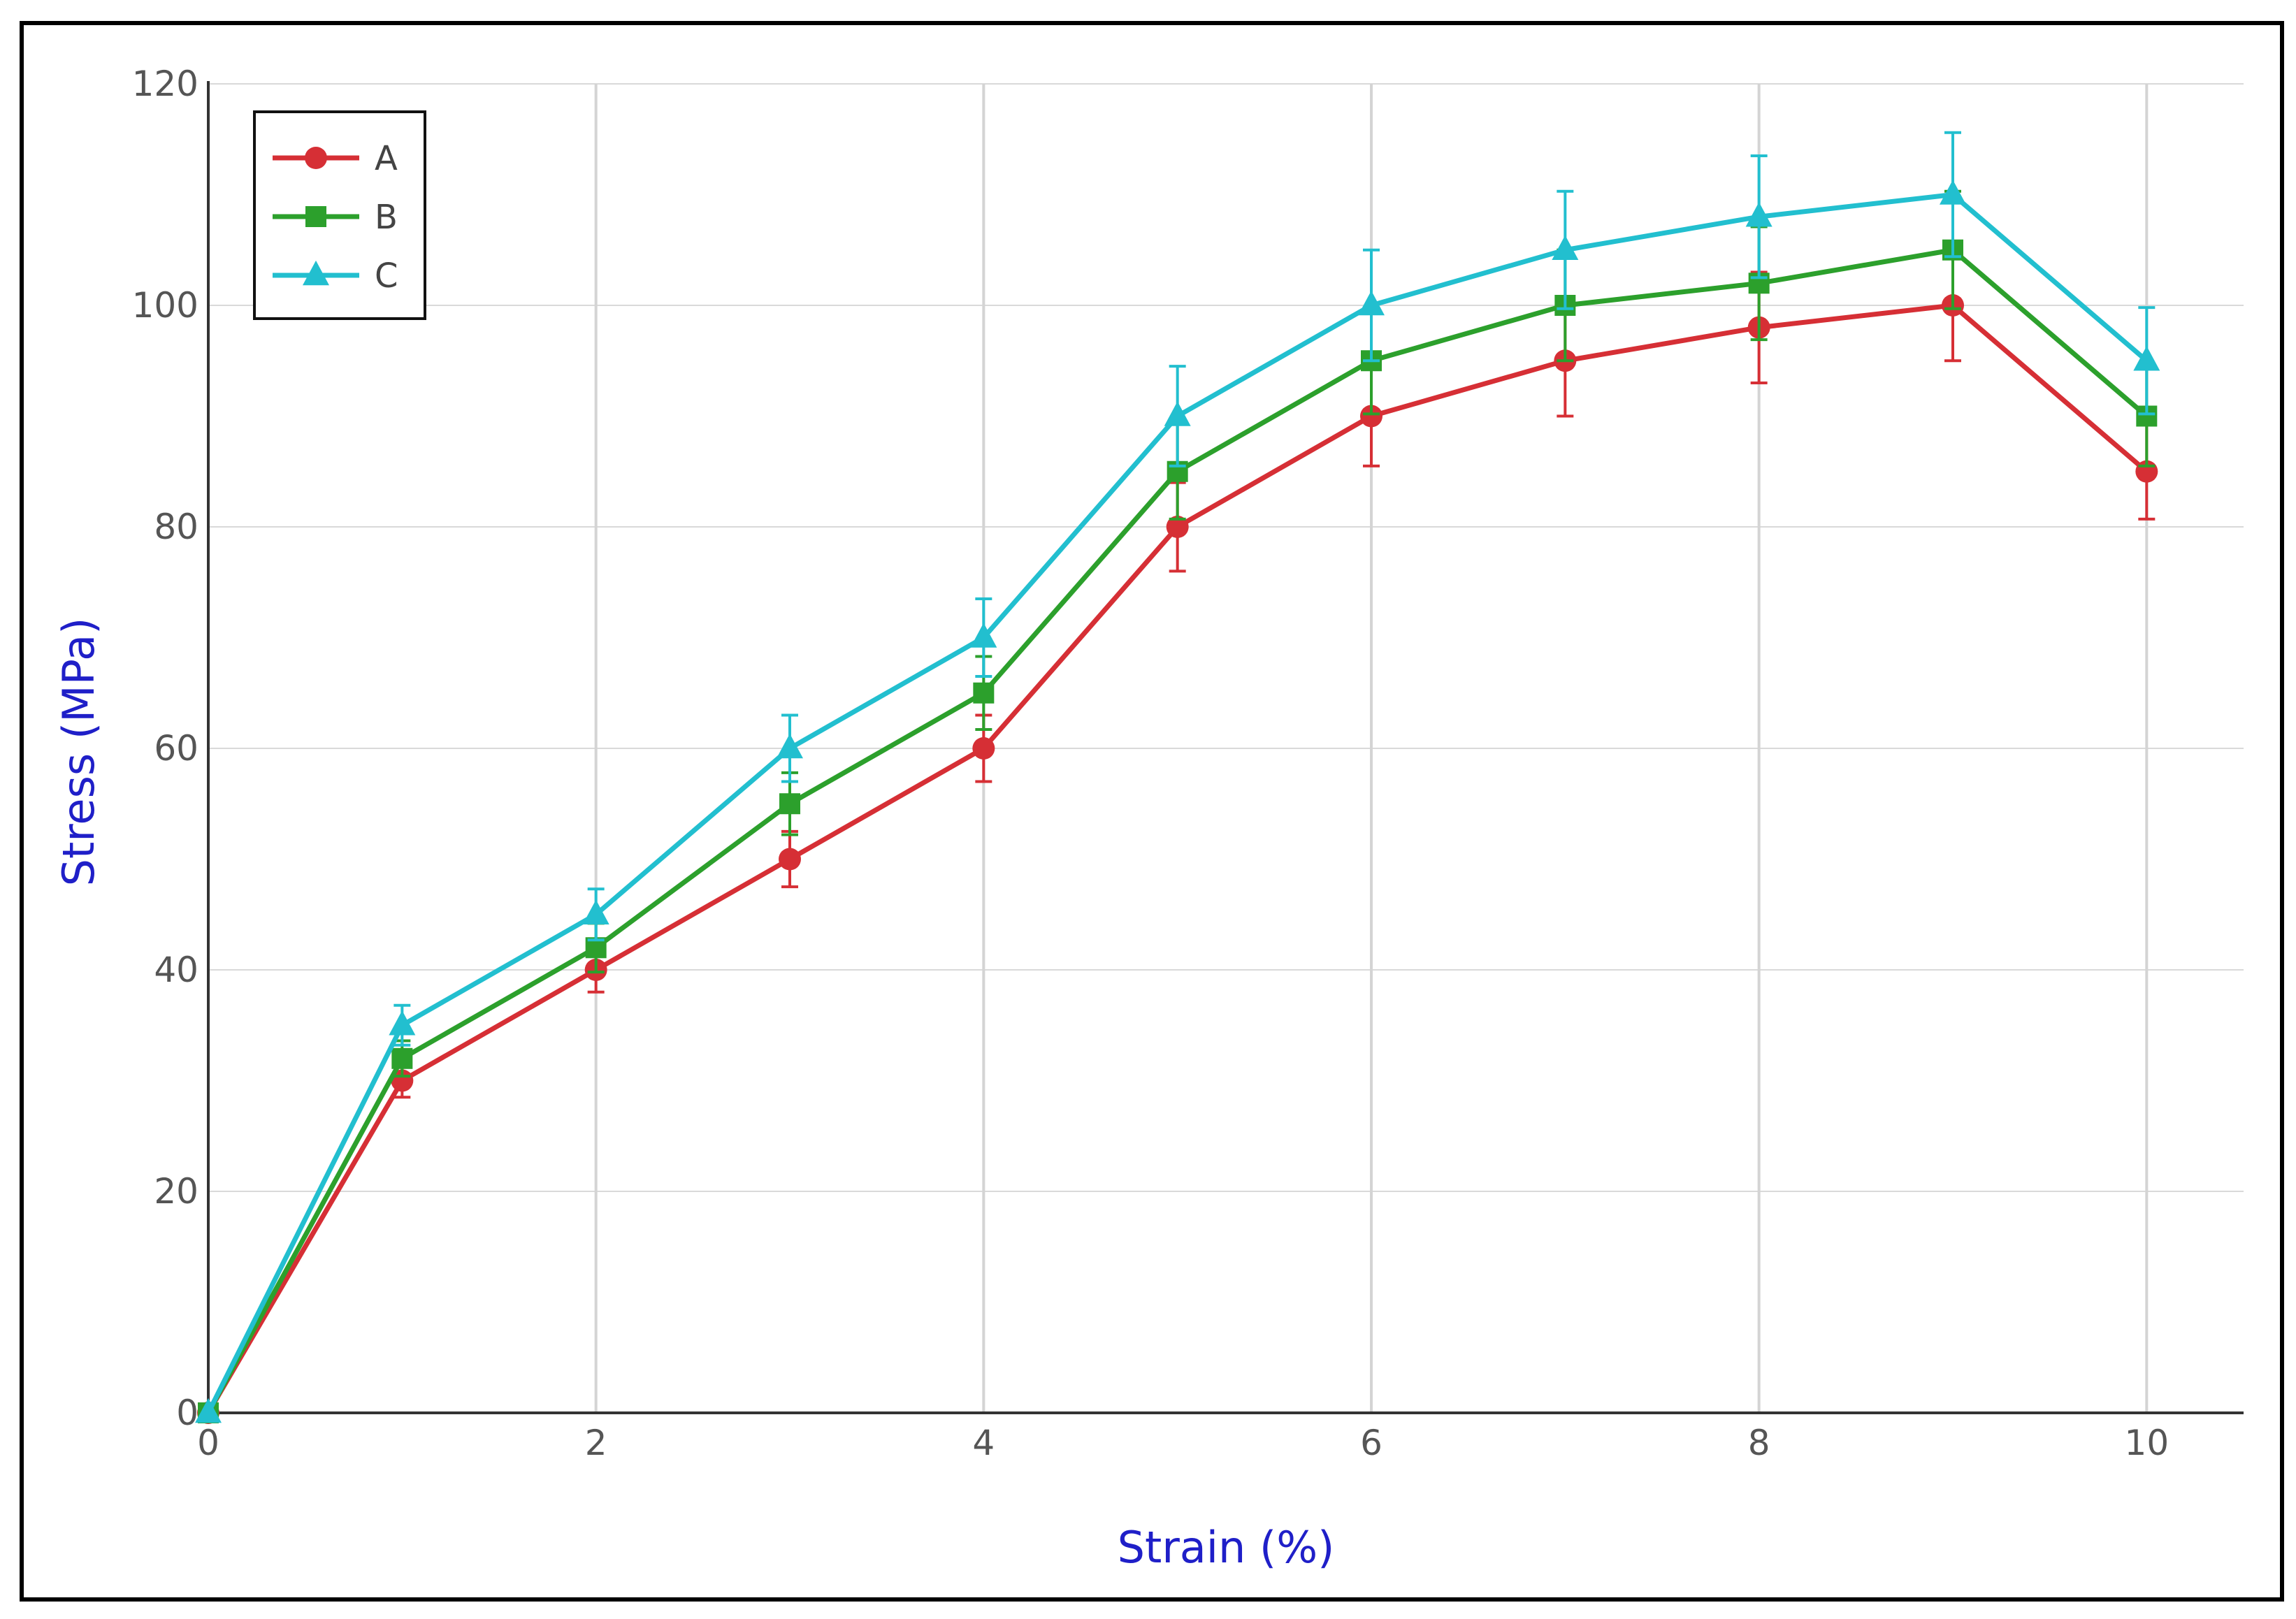 The width and height of the screenshot is (2296, 1619). What do you see at coordinates (165, 84) in the screenshot?
I see `y-tick-label: 120` at bounding box center [165, 84].